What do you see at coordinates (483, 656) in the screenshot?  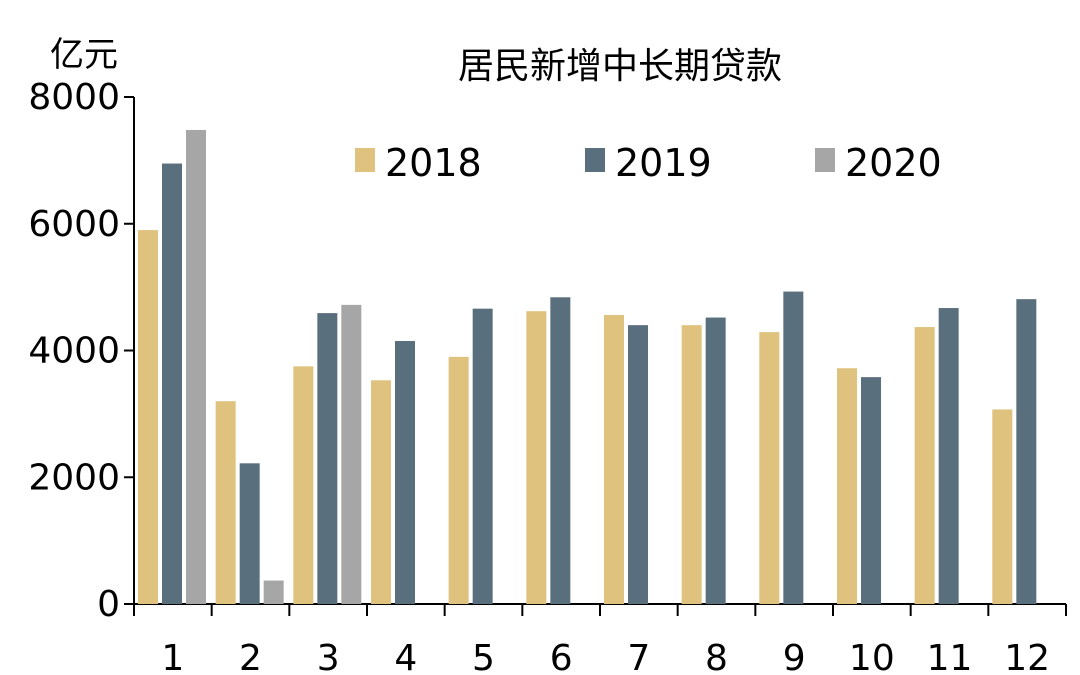 I see `x-tick-label: 5` at bounding box center [483, 656].